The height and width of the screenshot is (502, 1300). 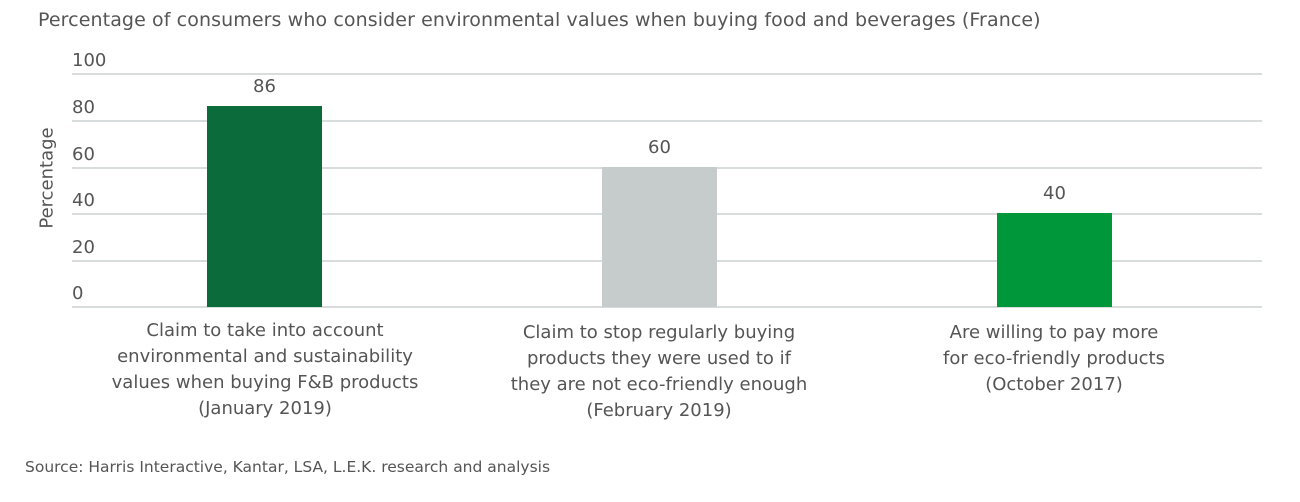 I want to click on data-label-consider-values: 86, so click(x=264, y=86).